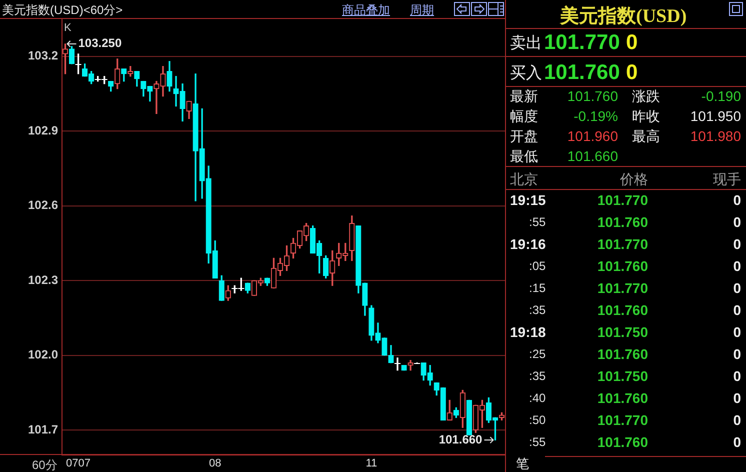 This screenshot has height=472, width=746. Describe the element at coordinates (715, 116) in the screenshot. I see `text: 101.950` at that location.